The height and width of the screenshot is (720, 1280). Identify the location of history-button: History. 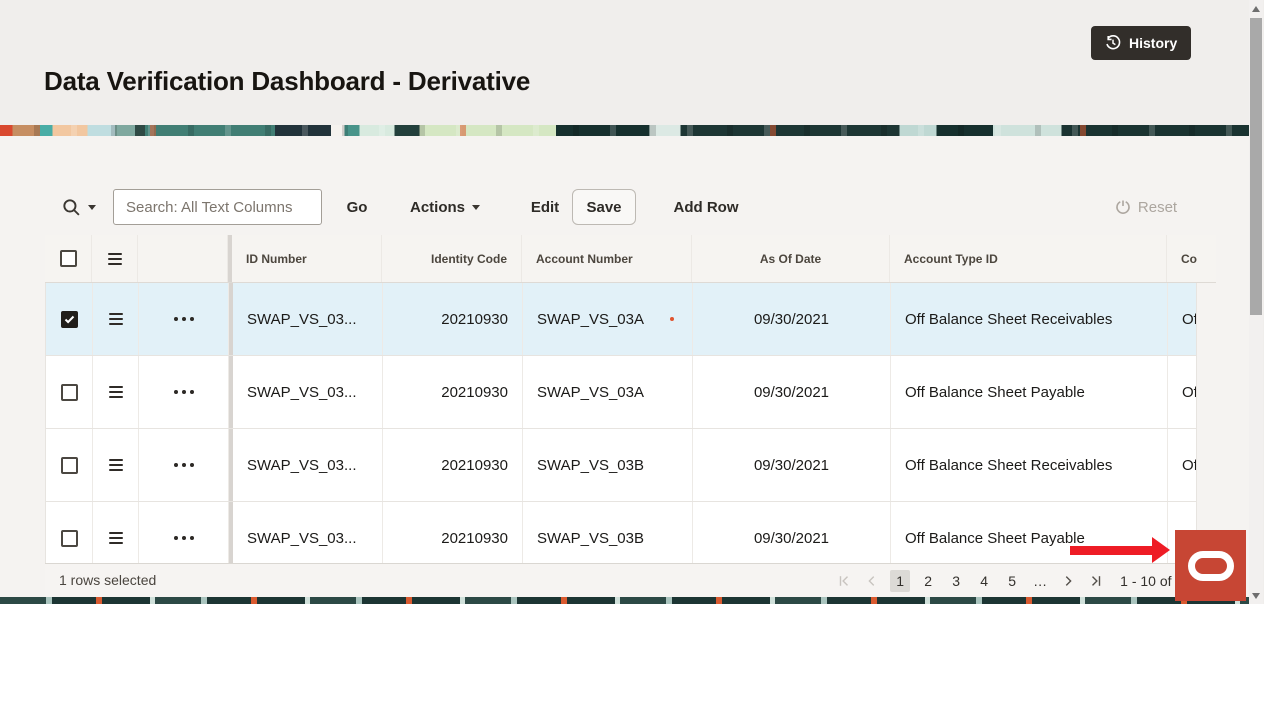
(1141, 43).